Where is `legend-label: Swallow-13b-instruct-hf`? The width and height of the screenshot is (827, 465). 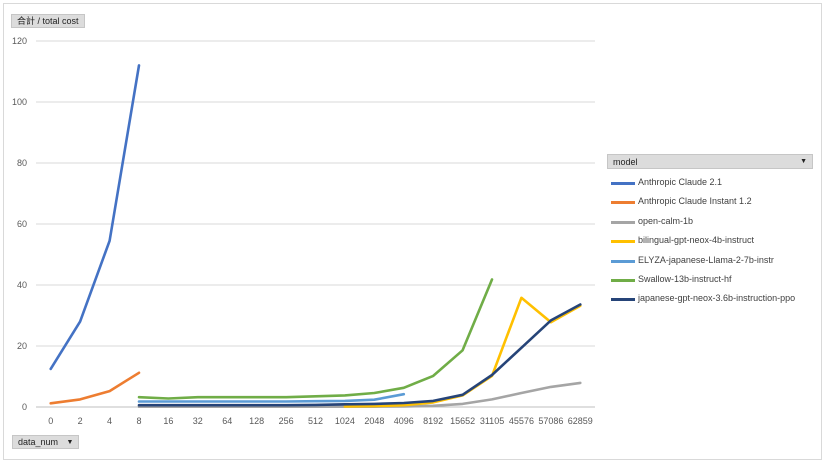
legend-label: Swallow-13b-instruct-hf is located at coordinates (685, 278).